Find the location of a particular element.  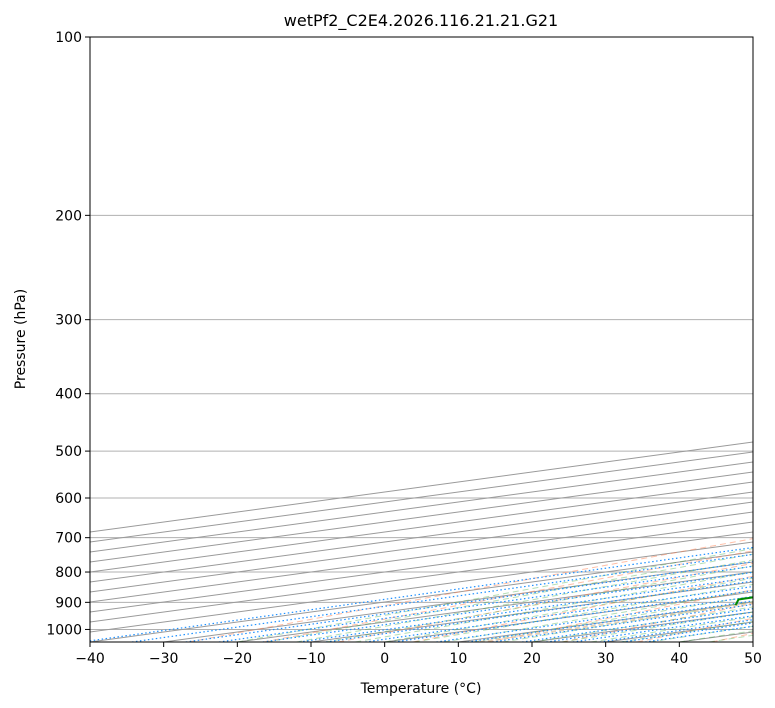

x-tick-label: 20 is located at coordinates (532, 659).